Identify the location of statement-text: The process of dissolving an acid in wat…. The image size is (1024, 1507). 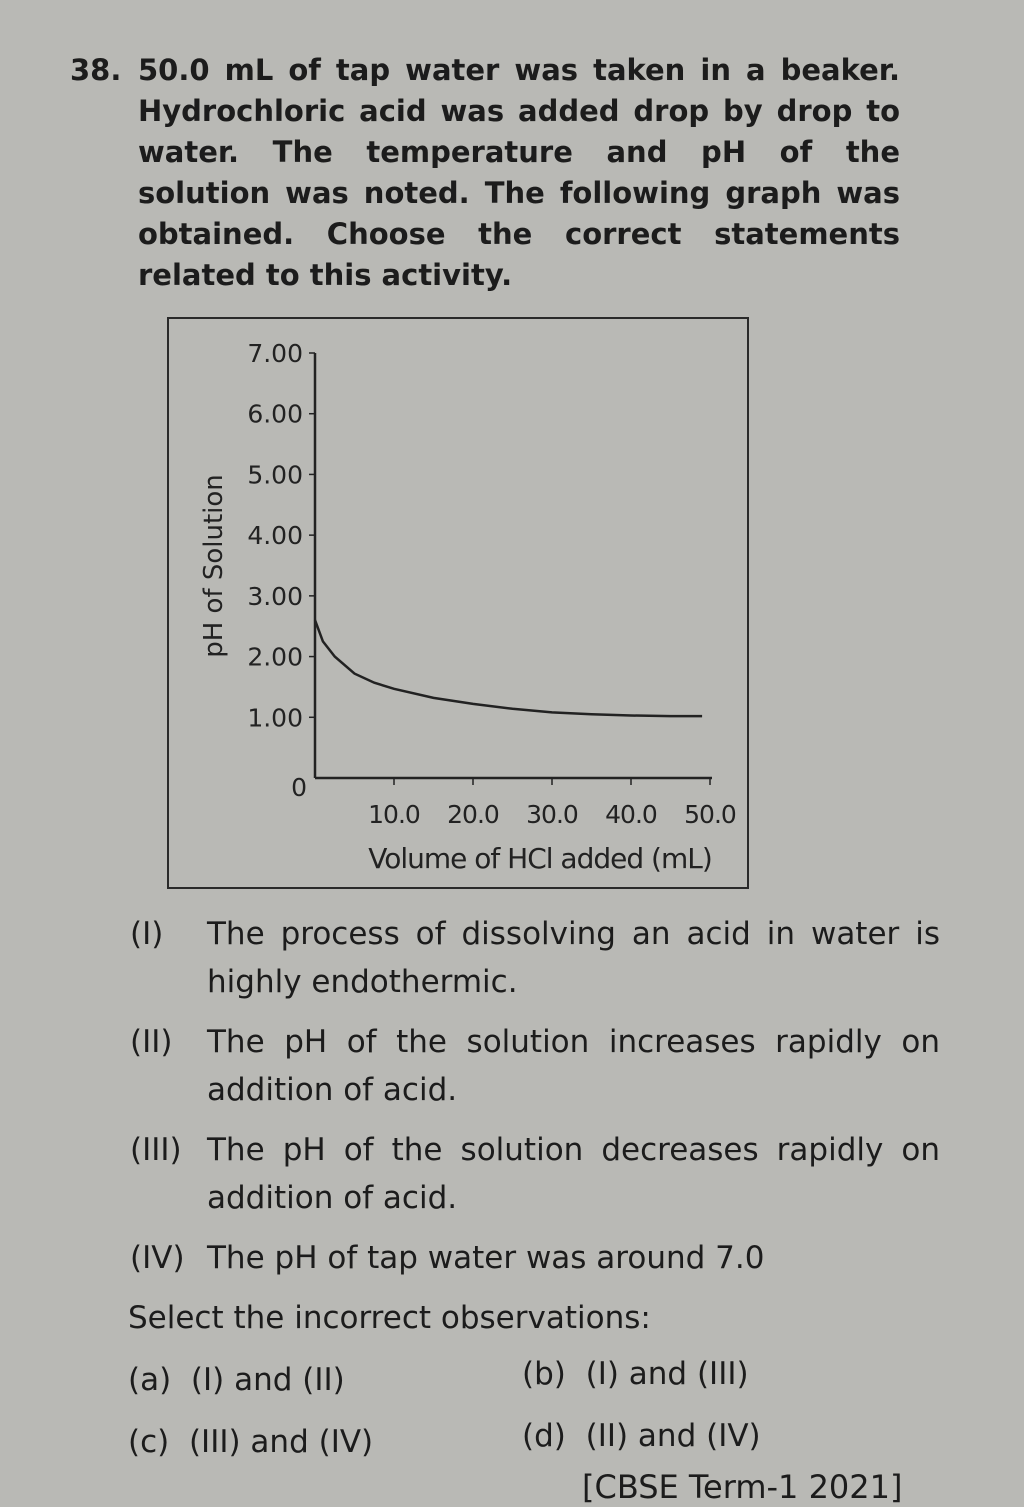
(573, 958).